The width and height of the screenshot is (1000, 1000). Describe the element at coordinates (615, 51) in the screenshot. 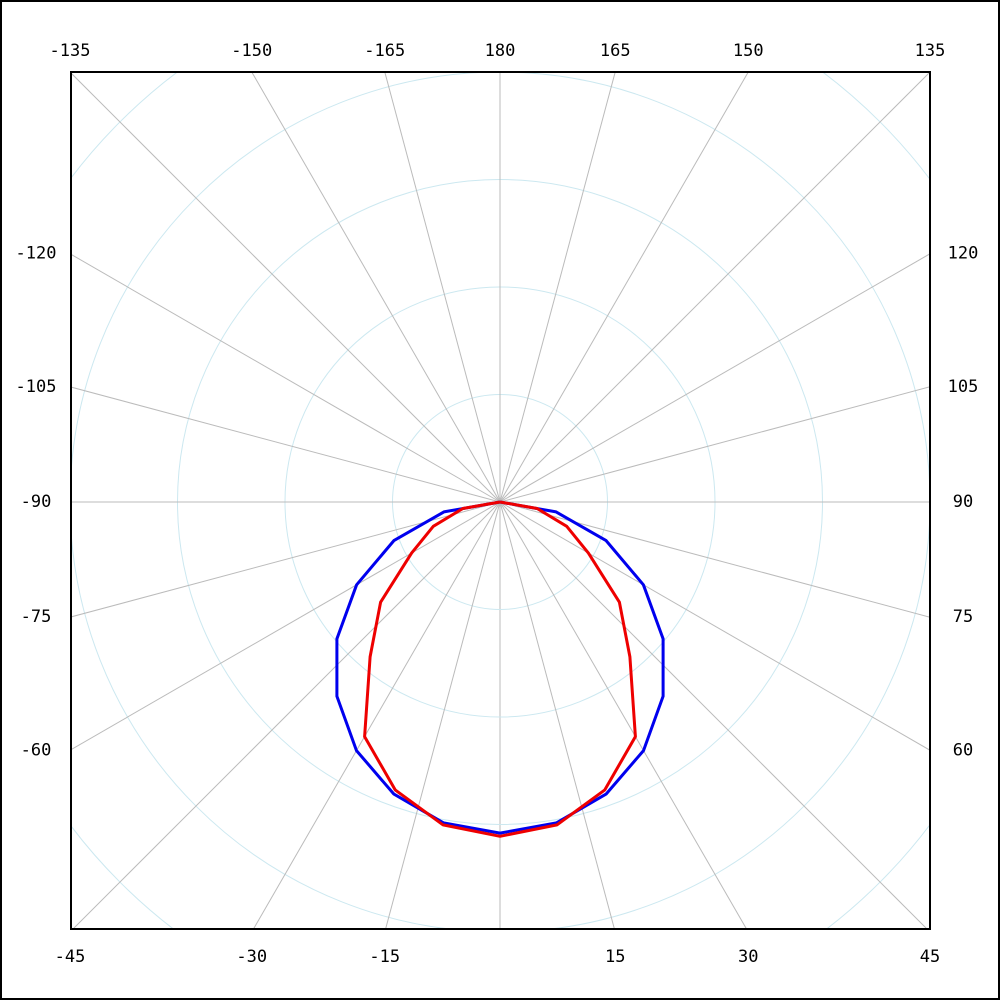

I see `angle-tick-label: 165` at that location.